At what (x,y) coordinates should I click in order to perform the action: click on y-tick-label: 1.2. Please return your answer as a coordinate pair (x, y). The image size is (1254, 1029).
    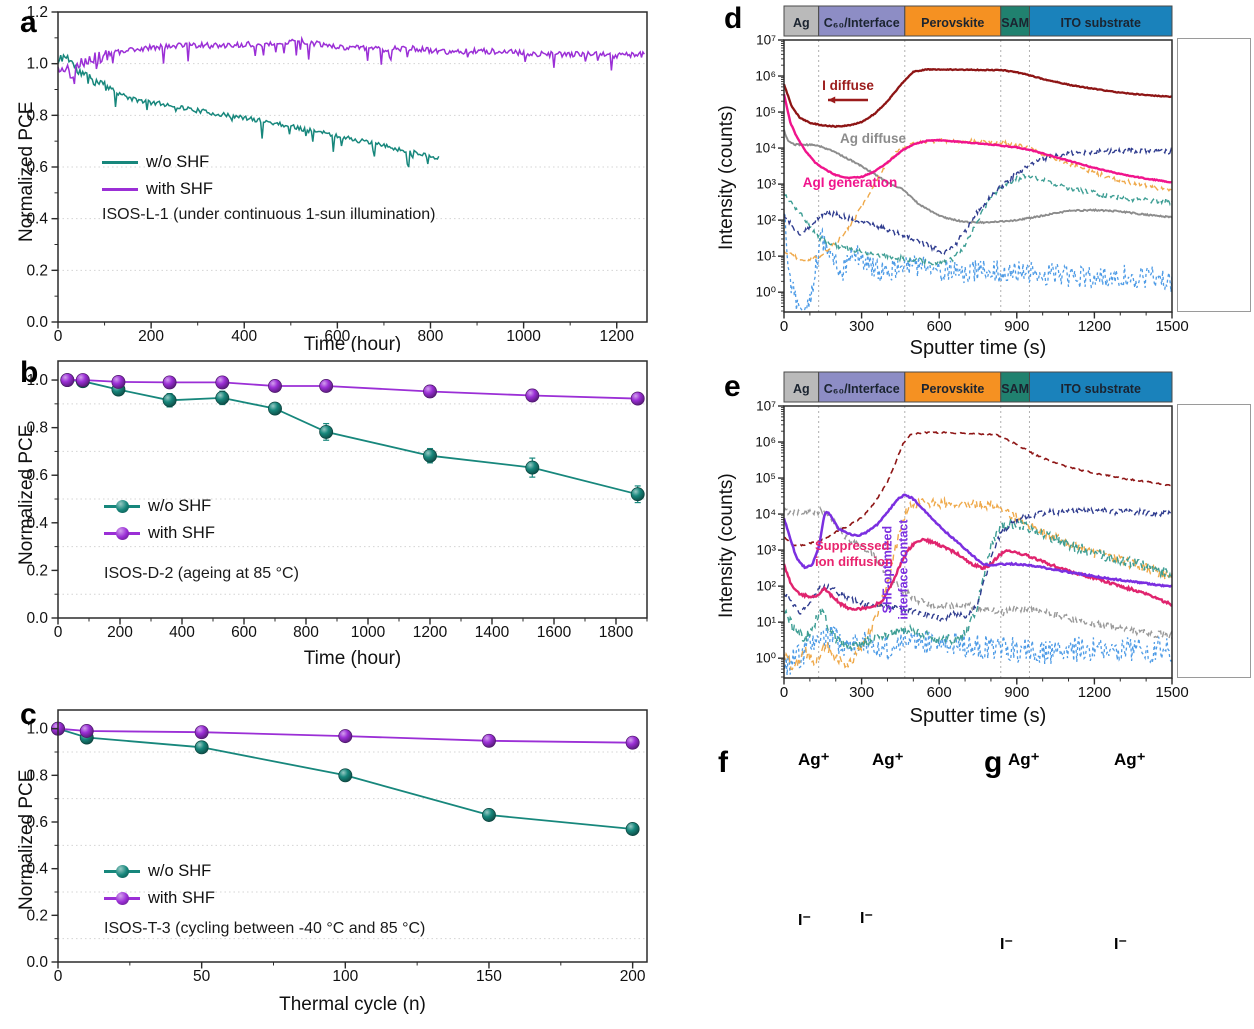
    Looking at the image, I should click on (37, 12).